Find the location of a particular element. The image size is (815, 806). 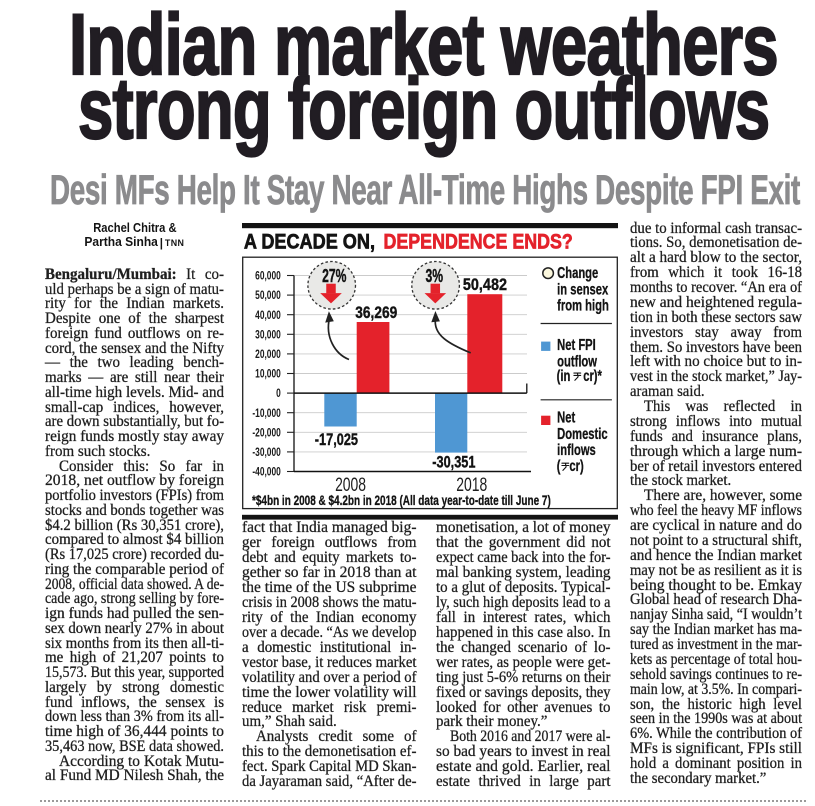

svg-text: 30,000 is located at coordinates (268, 335).